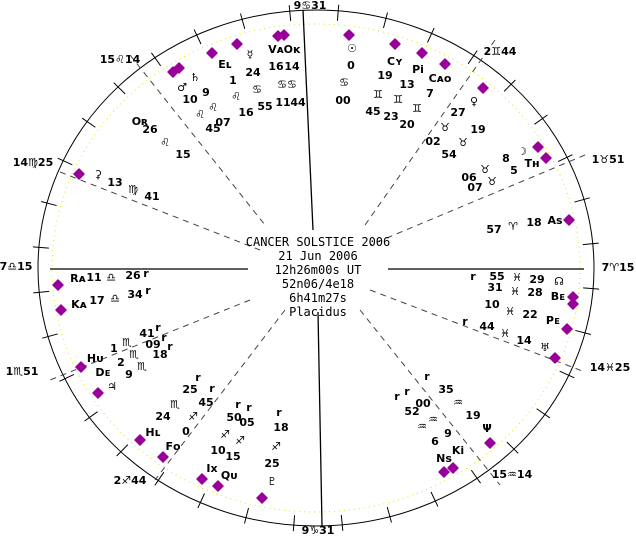  What do you see at coordinates (449, 154) in the screenshot?
I see `planet-label: 54` at bounding box center [449, 154].